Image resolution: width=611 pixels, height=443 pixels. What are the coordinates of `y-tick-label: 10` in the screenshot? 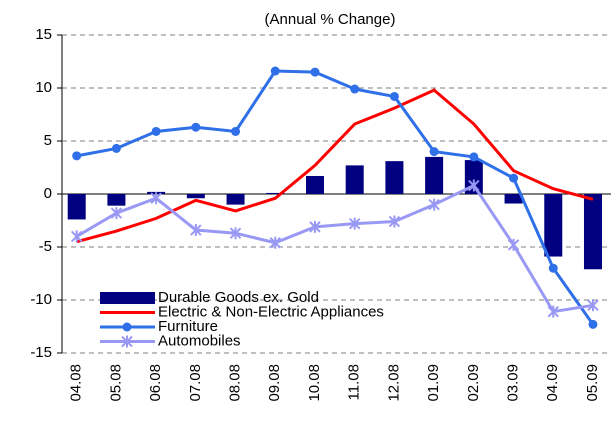 It's located at (43, 87).